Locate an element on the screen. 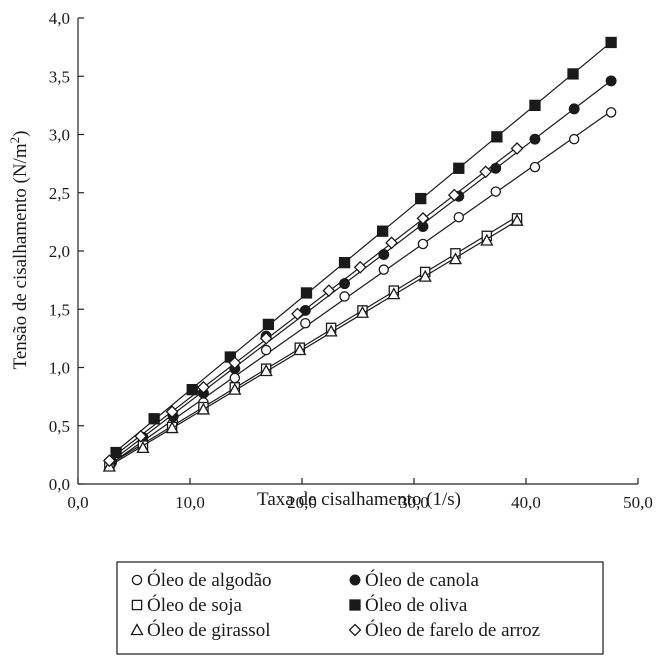  y-tick-label: 3,0 is located at coordinates (59, 135).